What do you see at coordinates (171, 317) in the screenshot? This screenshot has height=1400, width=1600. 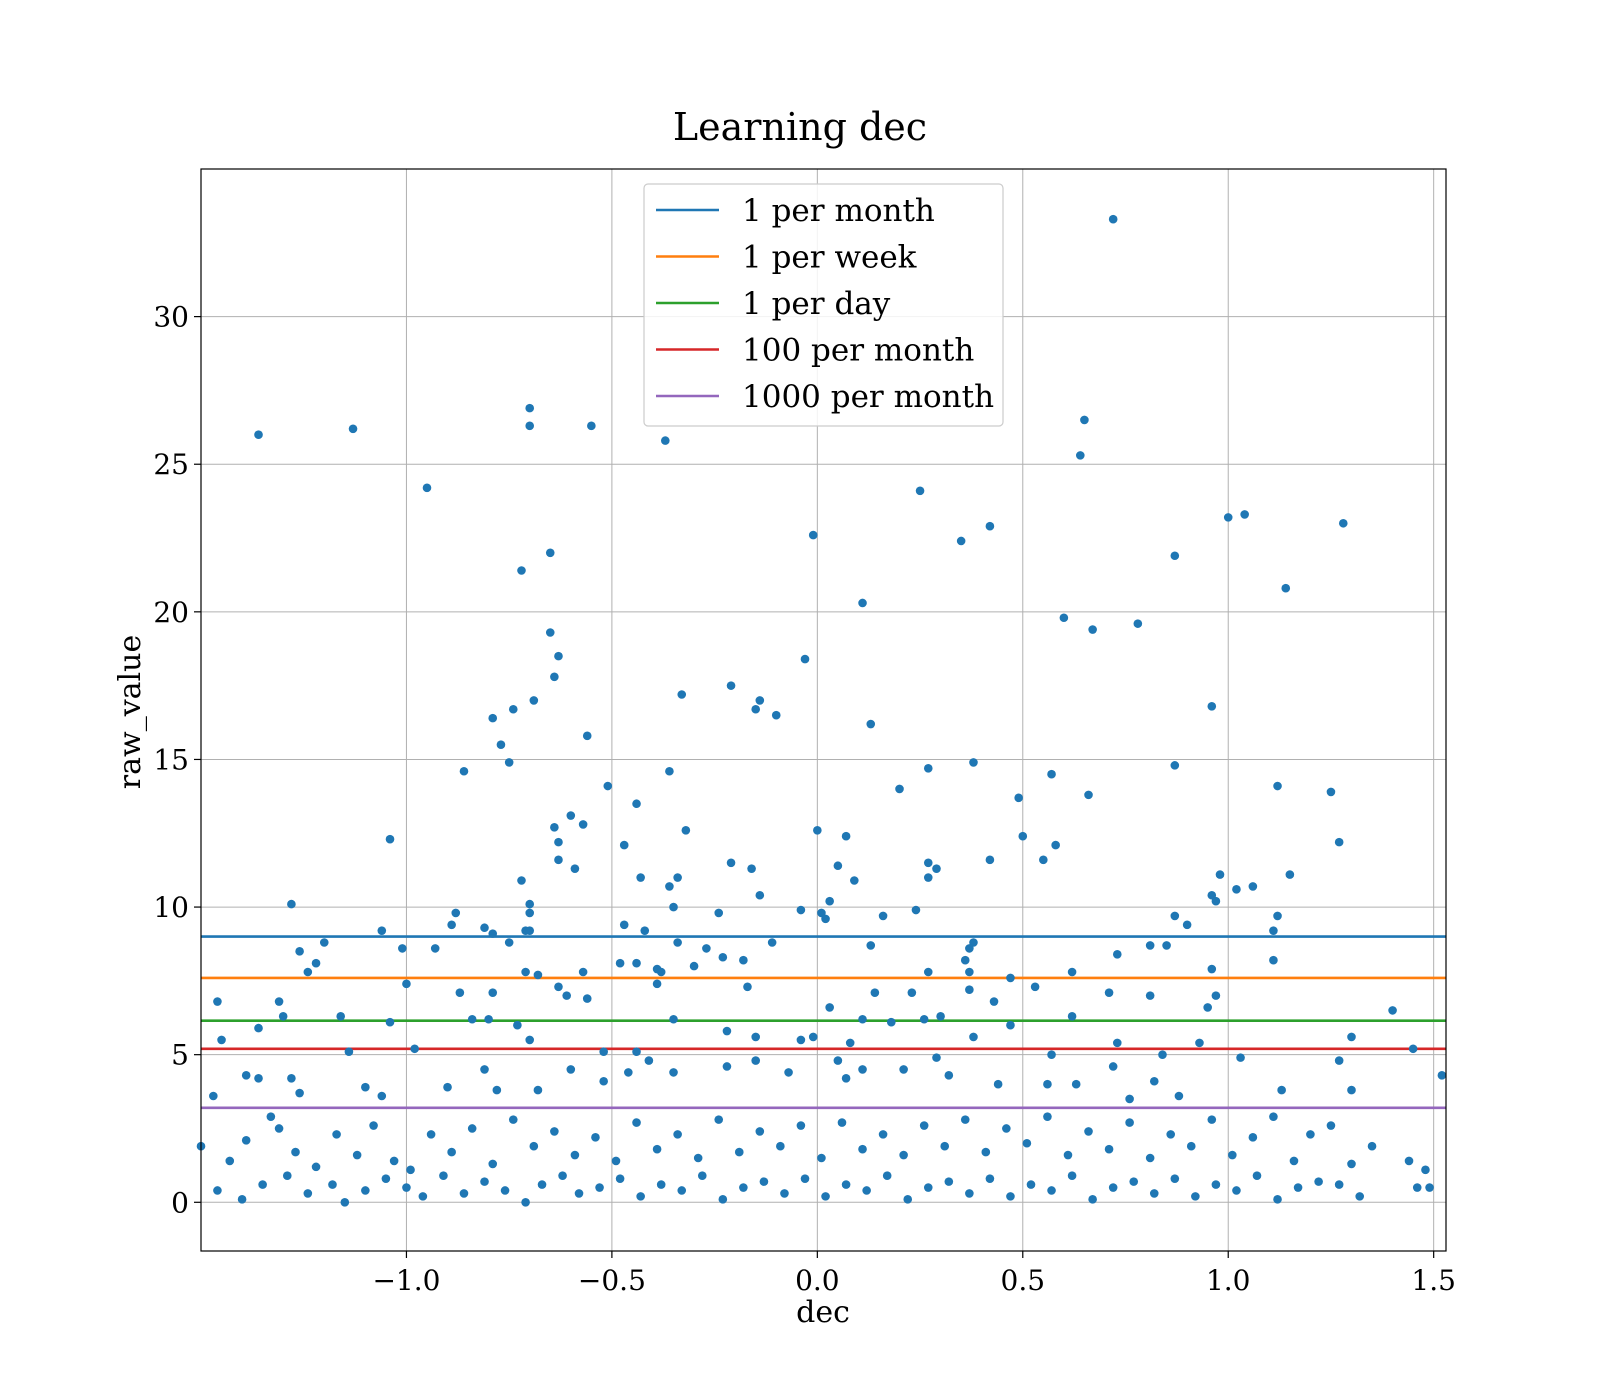 I see `y-tick-label: 30` at bounding box center [171, 317].